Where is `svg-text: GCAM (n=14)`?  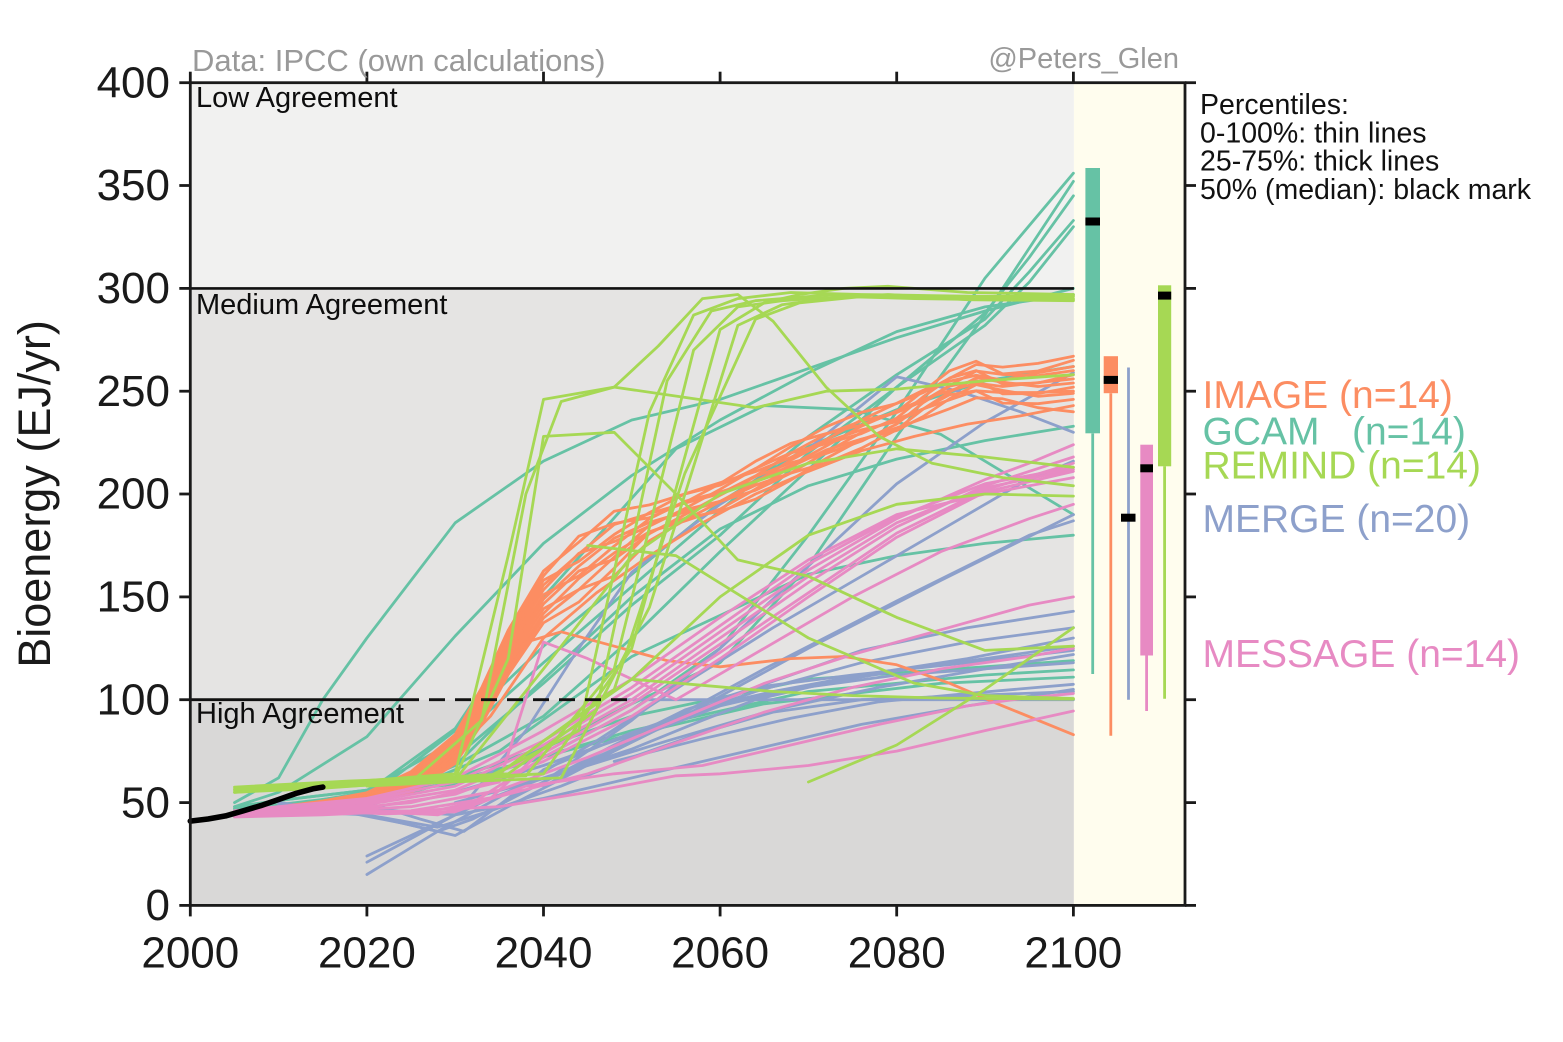
svg-text: GCAM (n=14) is located at coordinates (1334, 432).